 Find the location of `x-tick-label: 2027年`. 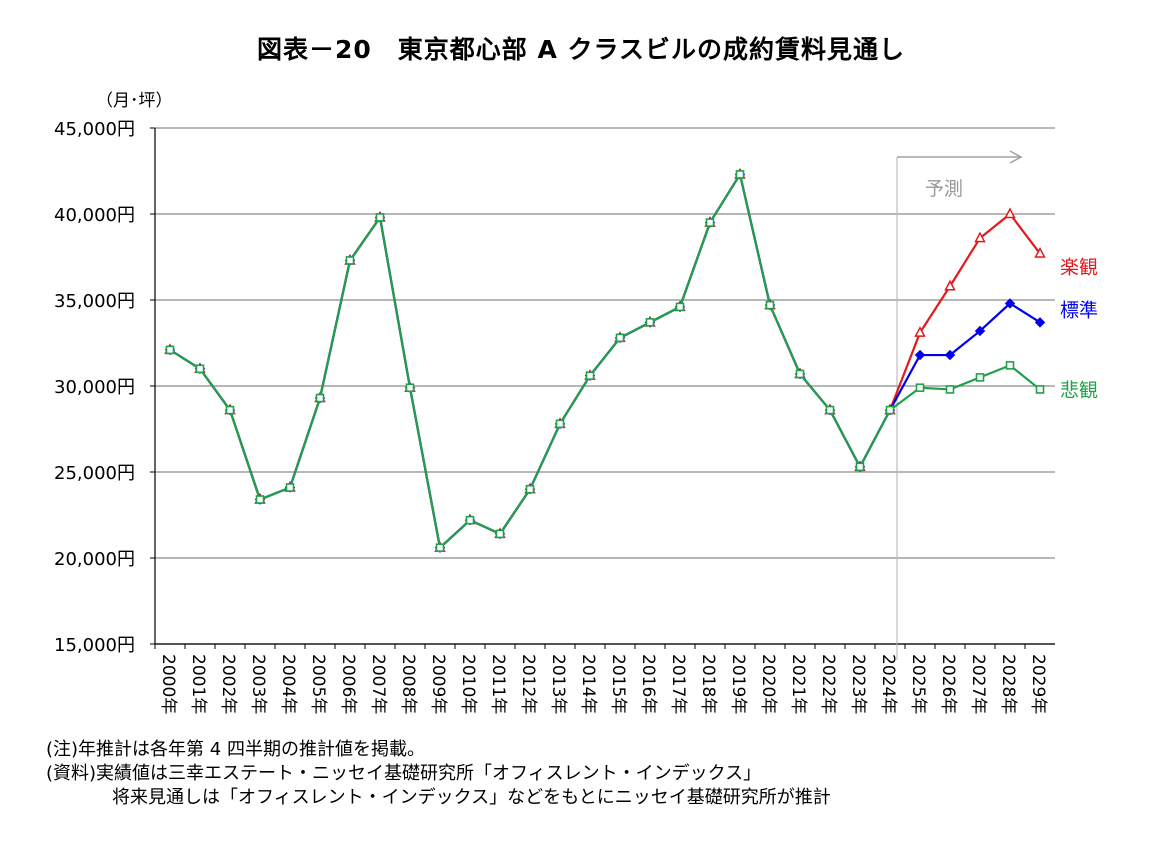

x-tick-label: 2027年 is located at coordinates (978, 684).